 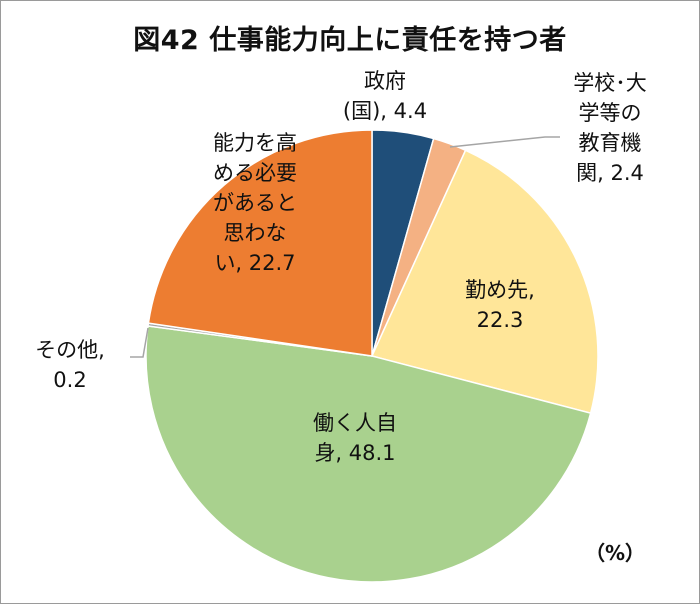 What do you see at coordinates (355, 438) in the screenshot?
I see `label-workers: 働く人自 身, 48.1` at bounding box center [355, 438].